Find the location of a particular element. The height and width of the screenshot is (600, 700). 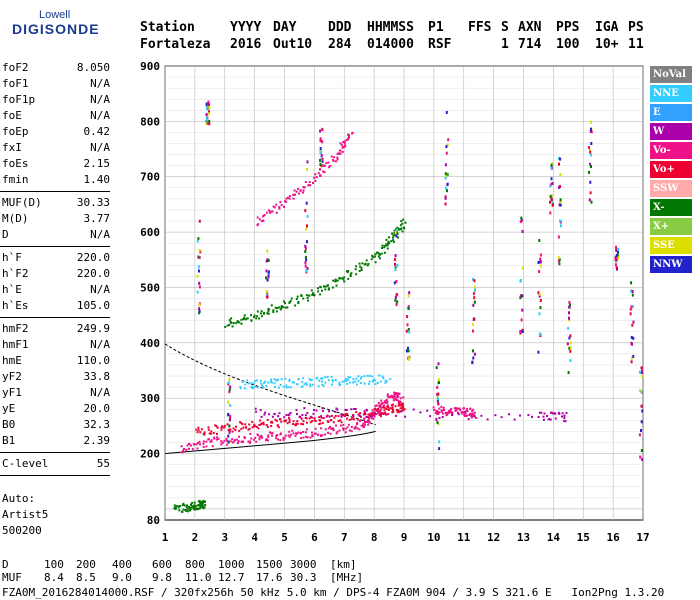

header-label-3: DDD is located at coordinates (340, 27).